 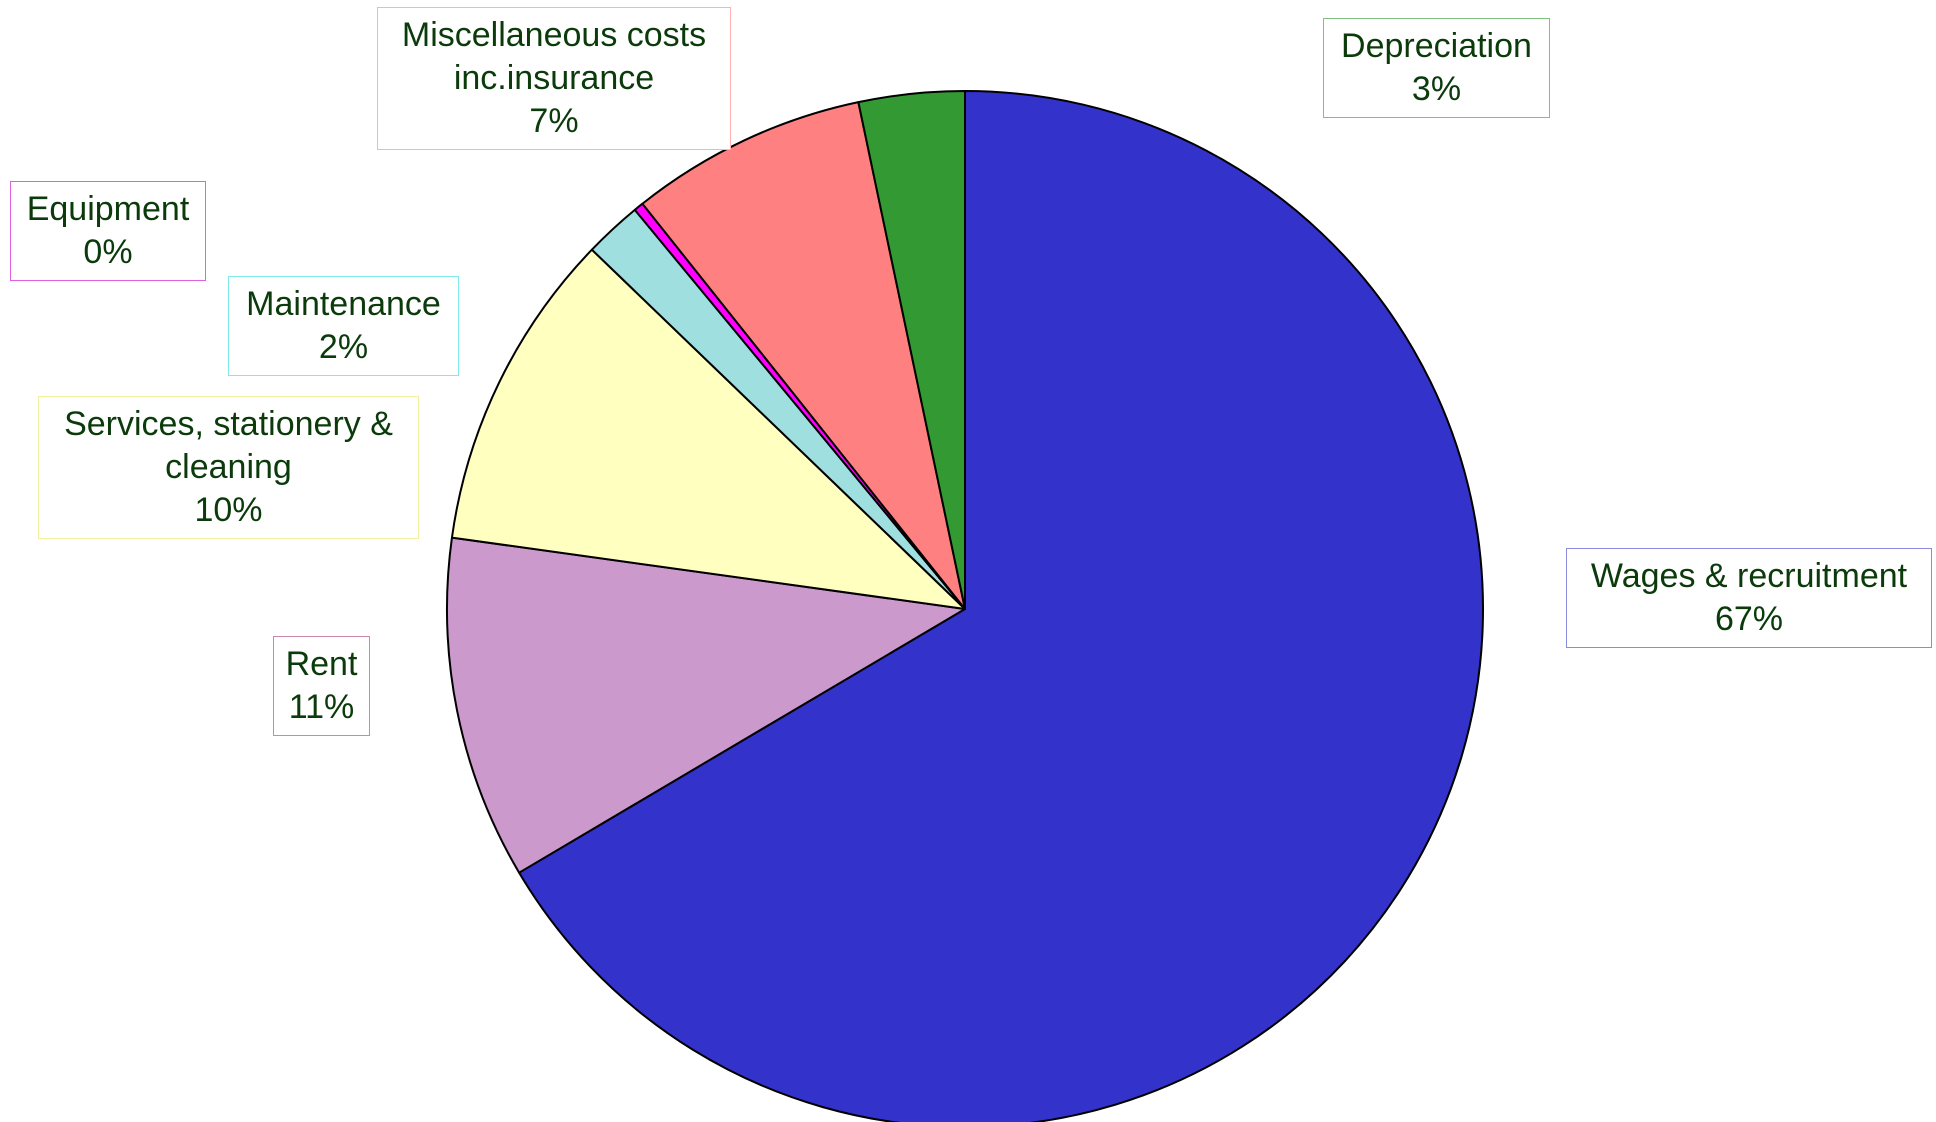 I want to click on slice-label-depreciation: Depreciation 3%, so click(x=1436, y=68).